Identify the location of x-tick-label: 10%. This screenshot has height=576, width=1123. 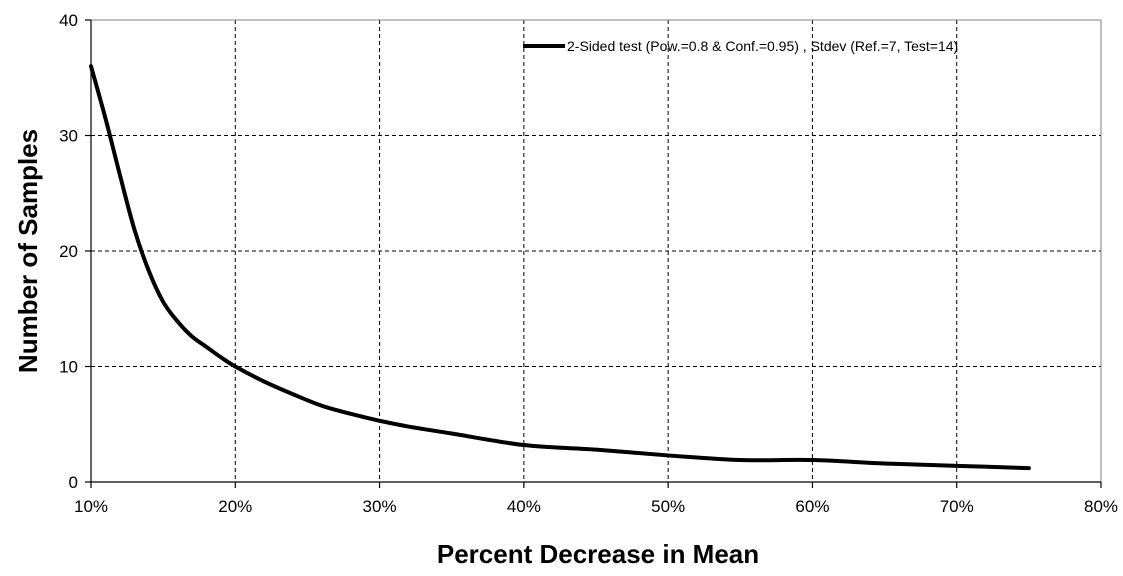
(91, 506).